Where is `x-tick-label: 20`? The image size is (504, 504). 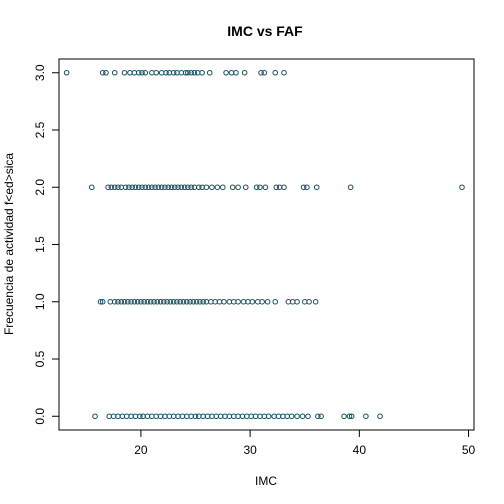
x-tick-label: 20 is located at coordinates (141, 450).